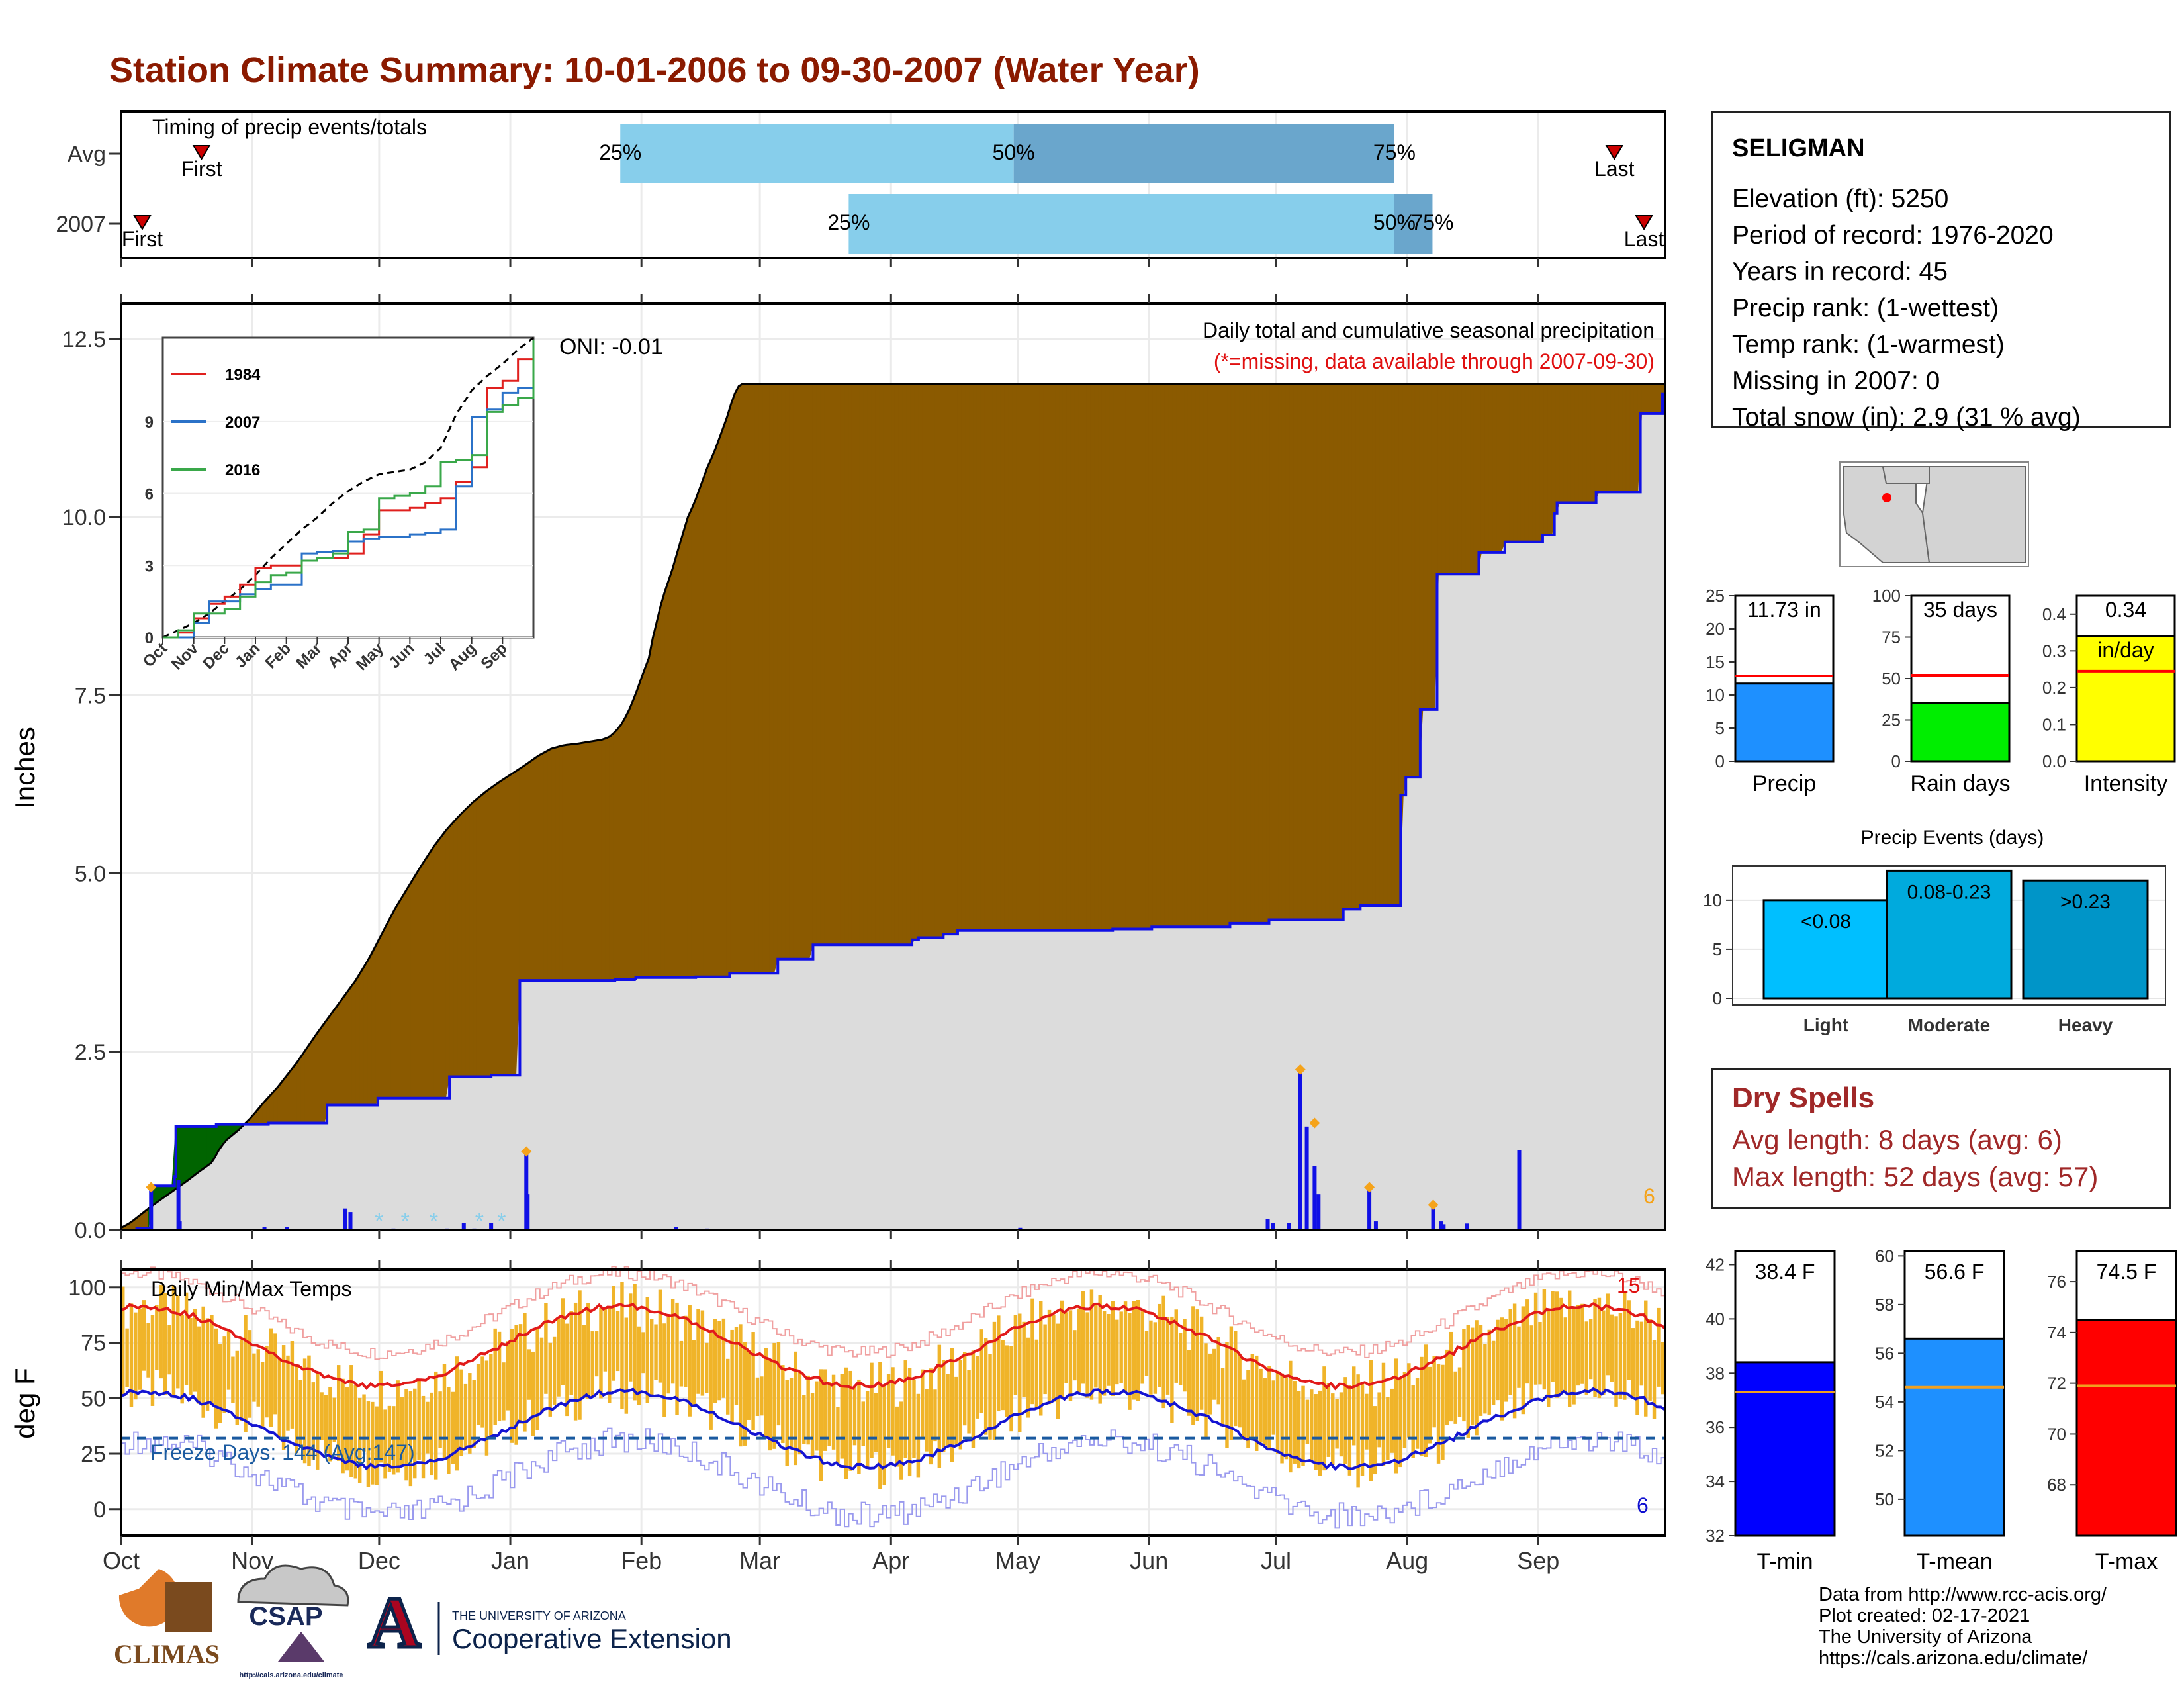 Image resolution: width=2184 pixels, height=1688 pixels. Describe the element at coordinates (1897, 1139) in the screenshot. I see `dry-spells-avg: Avg length: 8 days (avg: 6)` at that location.